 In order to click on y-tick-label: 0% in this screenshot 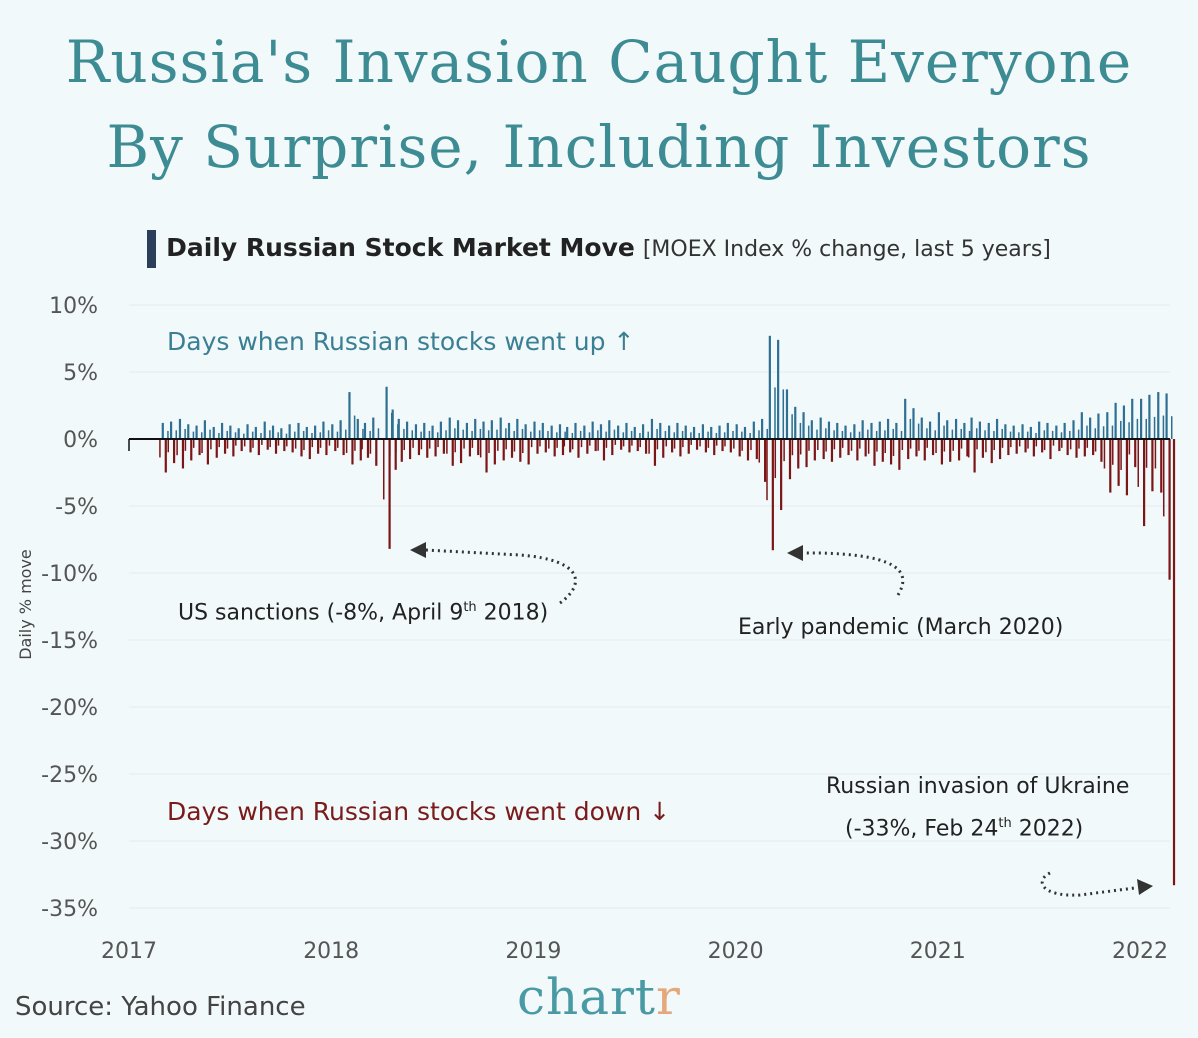, I will do `click(80, 440)`.